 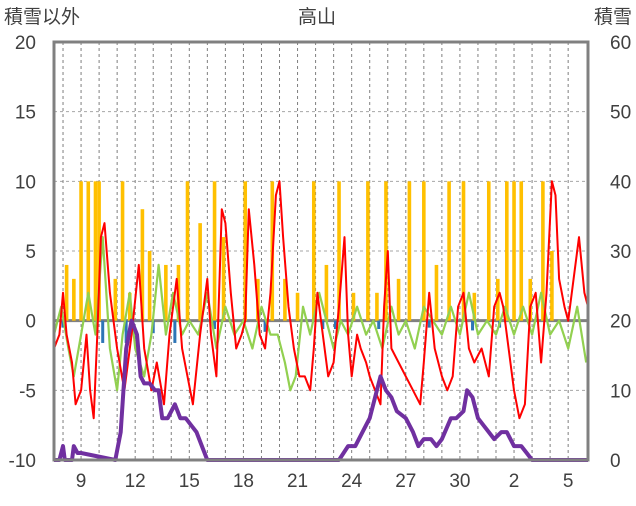 I want to click on y-left-tick-label: 5, so click(x=30, y=252).